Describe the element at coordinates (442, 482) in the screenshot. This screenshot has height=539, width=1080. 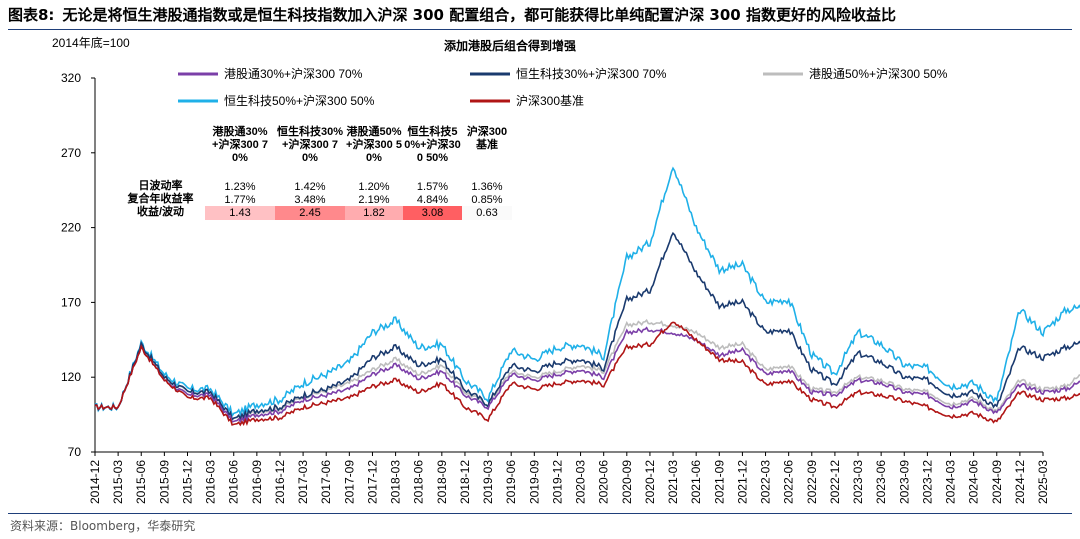
I see `x-tick-label: 2018-09` at that location.